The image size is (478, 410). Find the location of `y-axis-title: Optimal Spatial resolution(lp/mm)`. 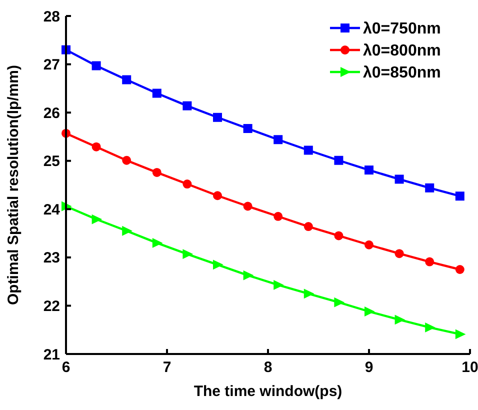

y-axis-title: Optimal Spatial resolution(lp/mm) is located at coordinates (13, 185).